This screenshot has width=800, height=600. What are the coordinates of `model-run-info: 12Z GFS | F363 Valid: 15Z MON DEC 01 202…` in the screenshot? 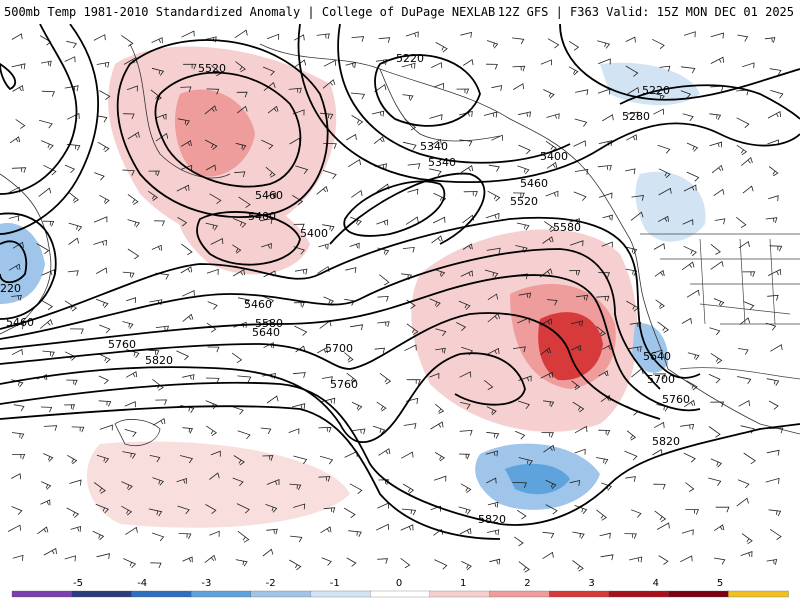 It's located at (645, 12).